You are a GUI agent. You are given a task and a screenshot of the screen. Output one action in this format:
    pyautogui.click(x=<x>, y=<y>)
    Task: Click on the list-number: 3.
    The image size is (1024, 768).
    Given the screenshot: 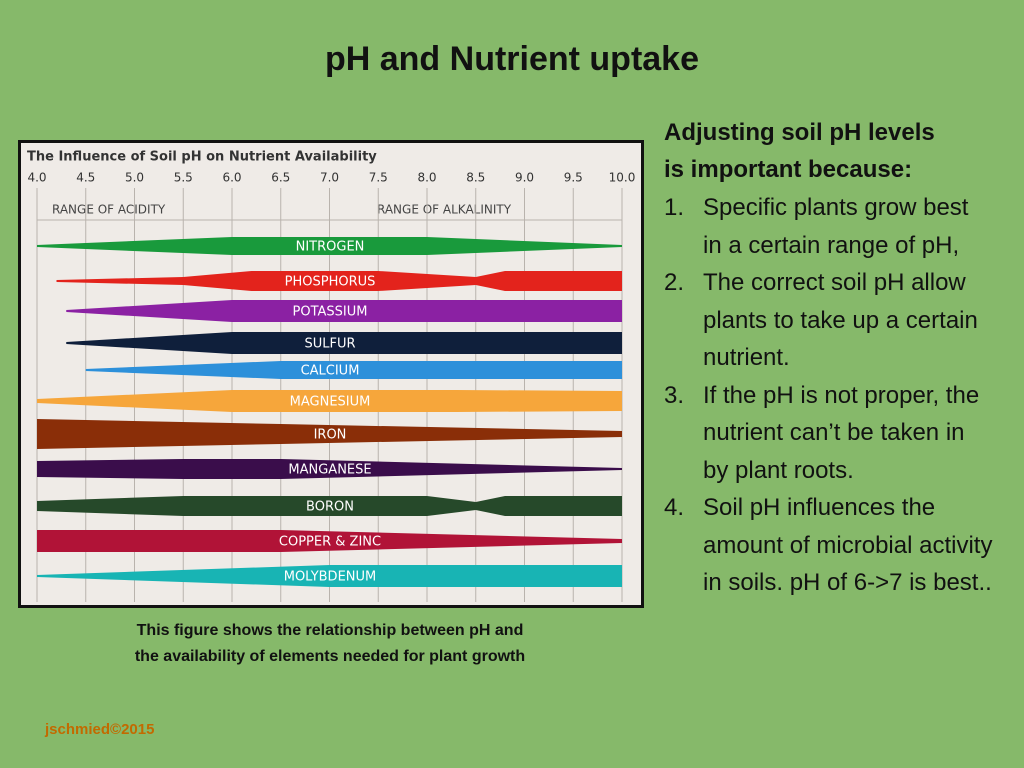 What is the action you would take?
    pyautogui.click(x=674, y=395)
    